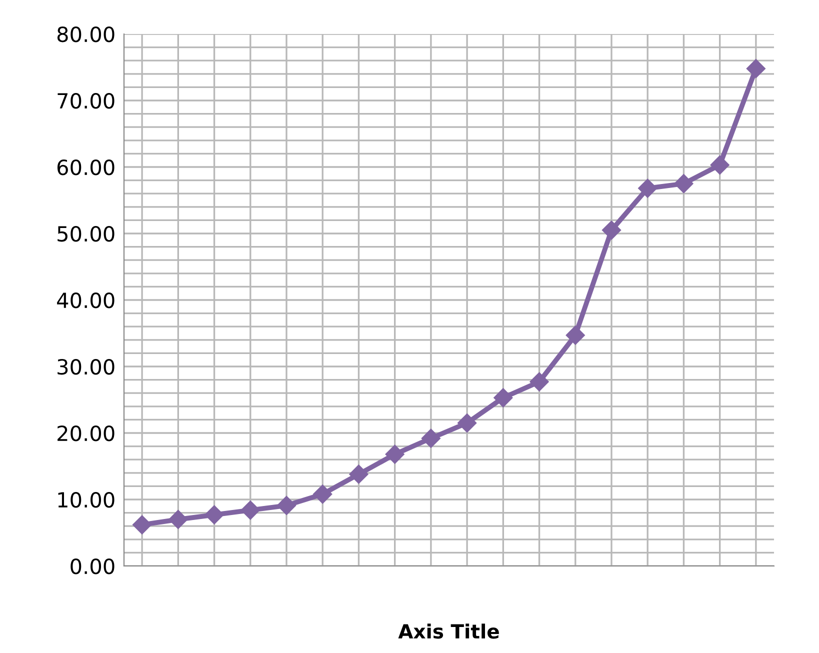 The width and height of the screenshot is (819, 653). What do you see at coordinates (92, 566) in the screenshot?
I see `y-tick-label: 0.00` at bounding box center [92, 566].